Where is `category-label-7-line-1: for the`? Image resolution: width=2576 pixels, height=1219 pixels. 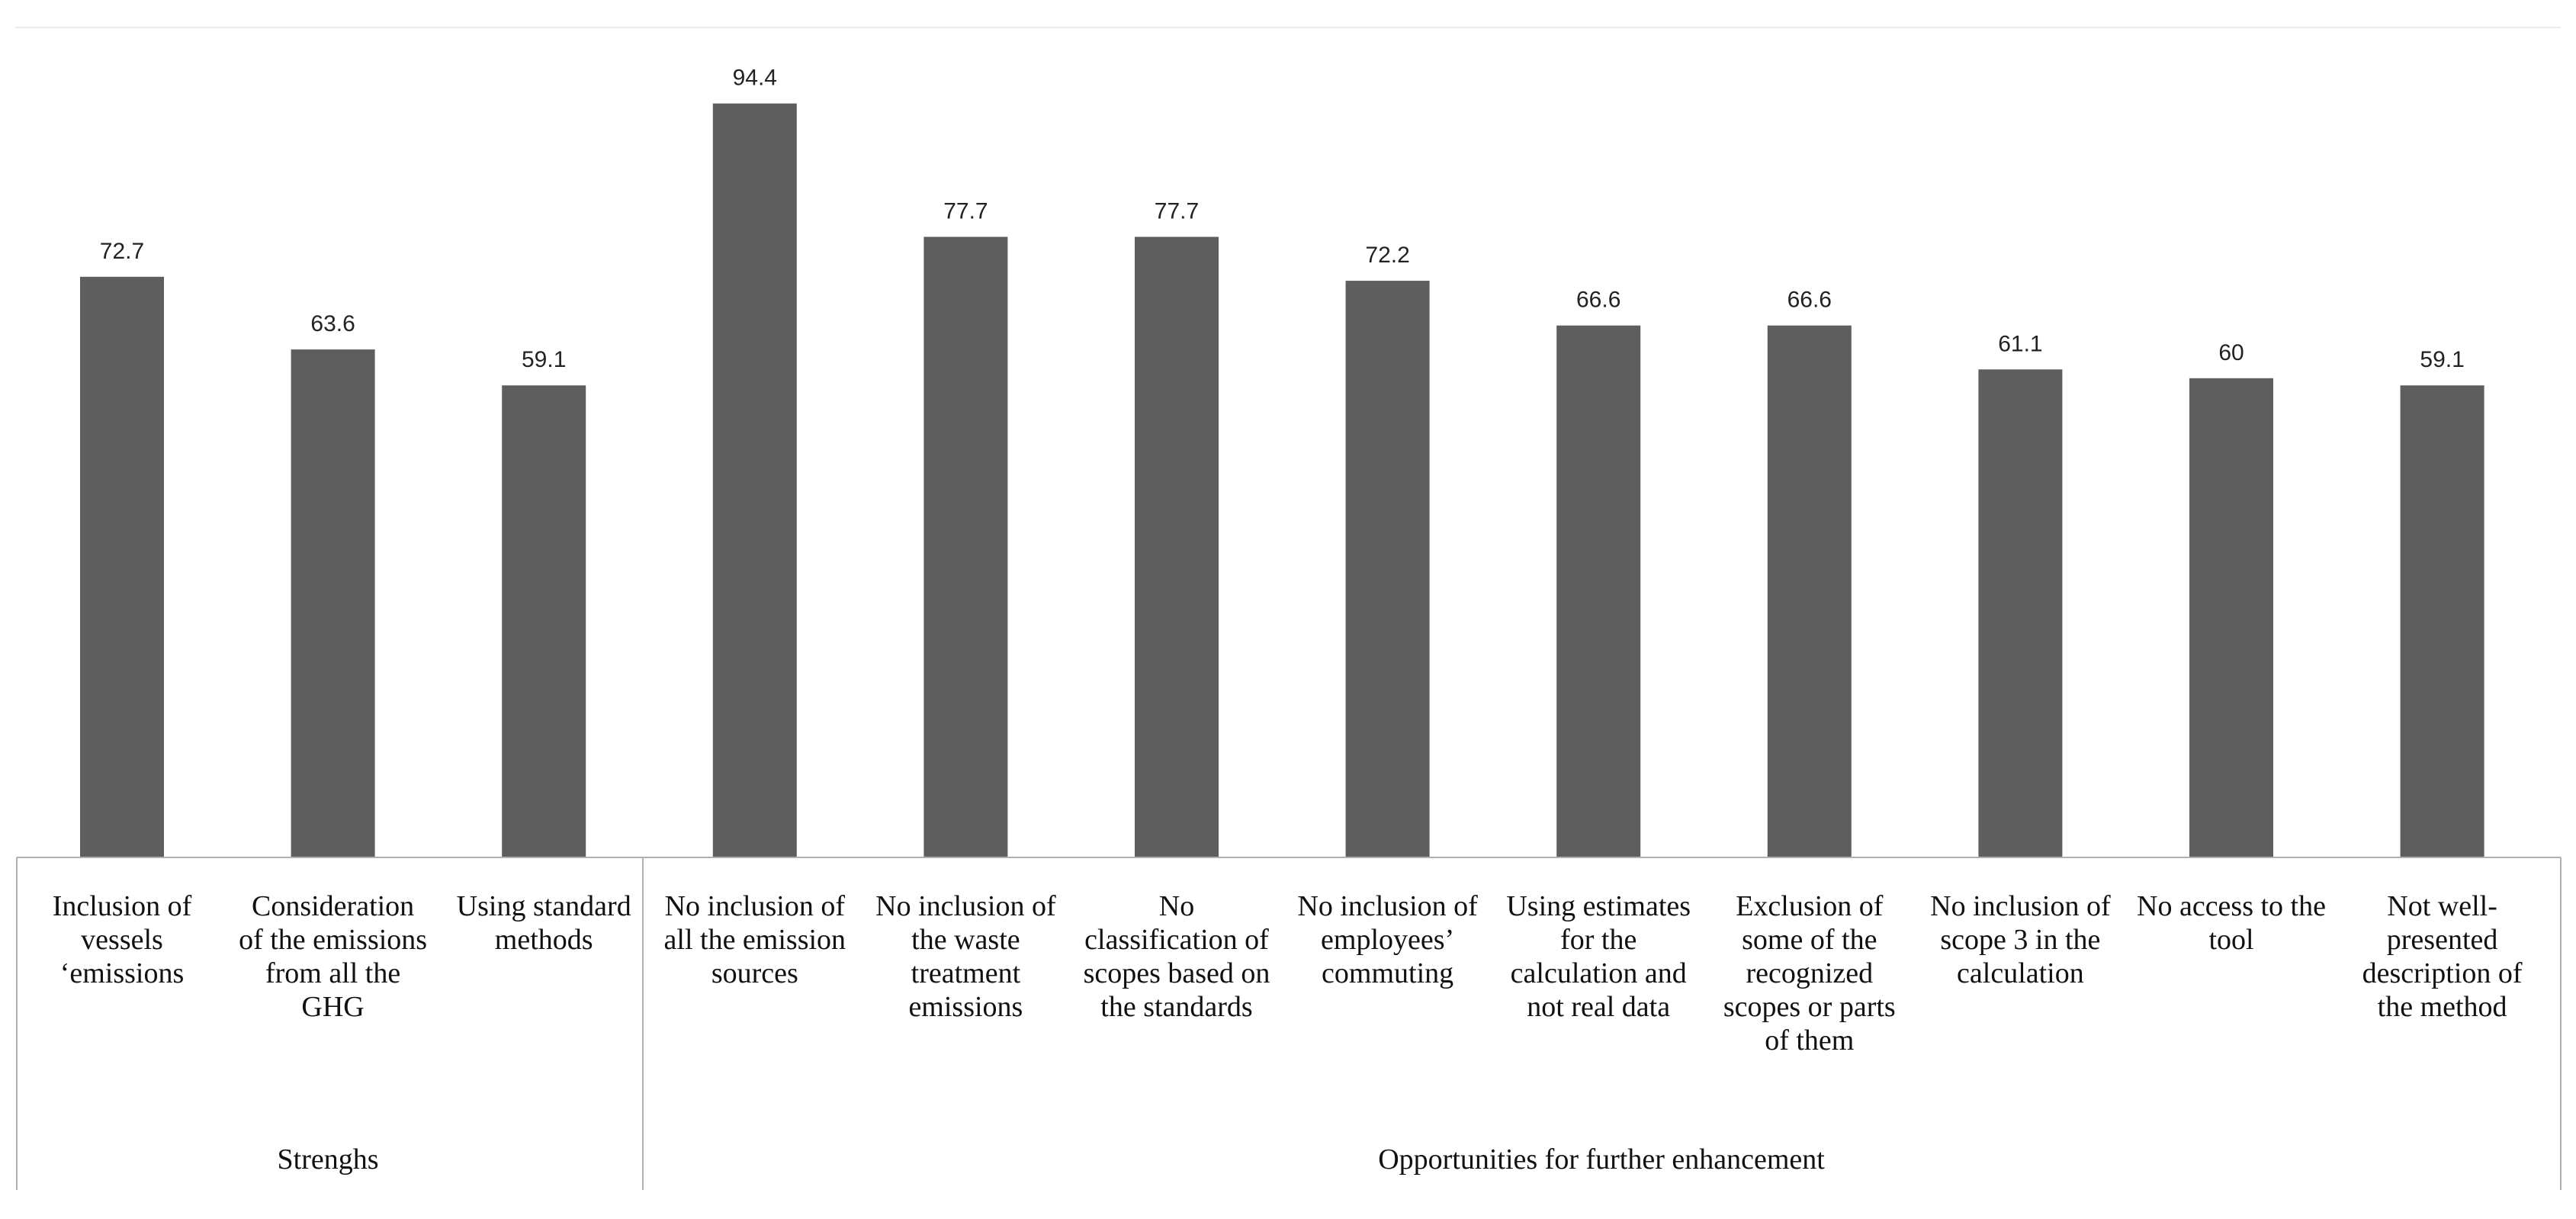 category-label-7-line-1: for the is located at coordinates (1598, 940).